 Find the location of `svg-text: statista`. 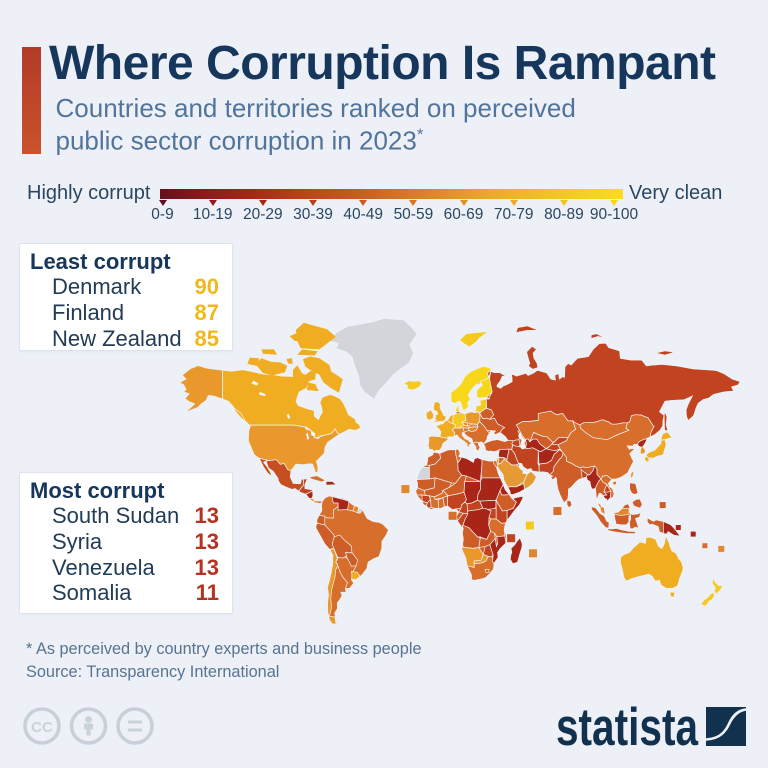

svg-text: statista is located at coordinates (627, 727).